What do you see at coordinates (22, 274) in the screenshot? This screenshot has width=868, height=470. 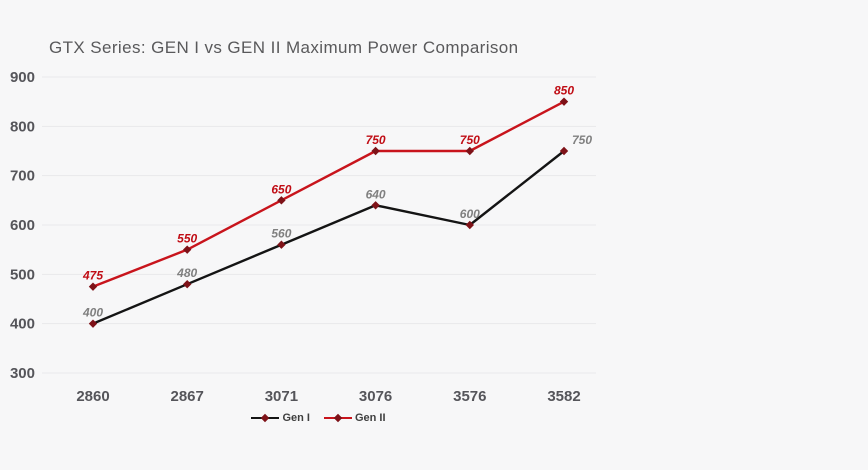 I see `y-axis-tick-label: 500` at bounding box center [22, 274].